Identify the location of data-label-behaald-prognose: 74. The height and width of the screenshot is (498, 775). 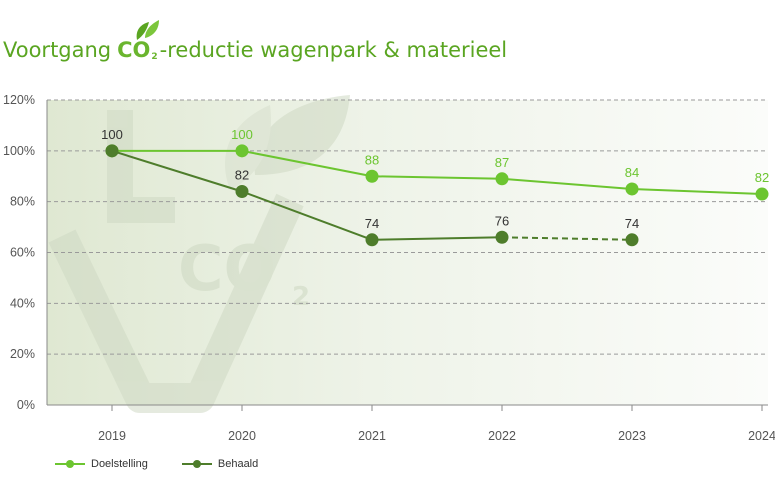
(632, 223).